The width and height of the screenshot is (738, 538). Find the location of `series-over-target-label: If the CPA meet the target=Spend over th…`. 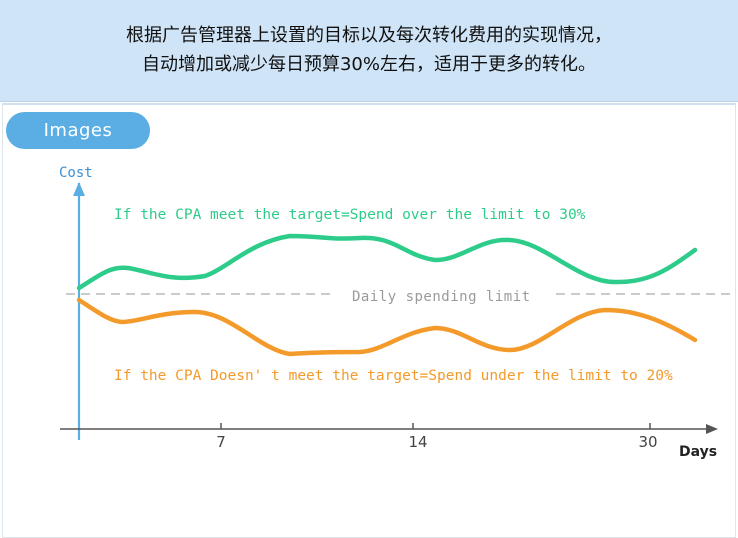

series-over-target-label: If the CPA meet the target=Spend over th… is located at coordinates (350, 215).